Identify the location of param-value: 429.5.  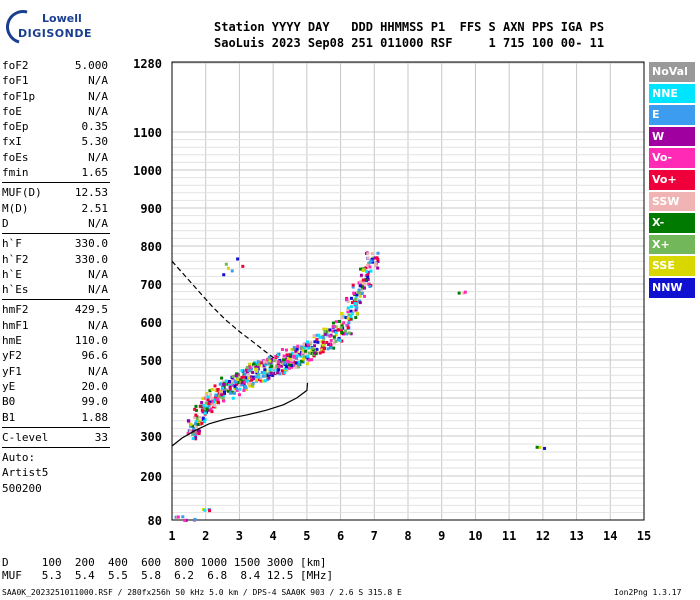
(91, 310).